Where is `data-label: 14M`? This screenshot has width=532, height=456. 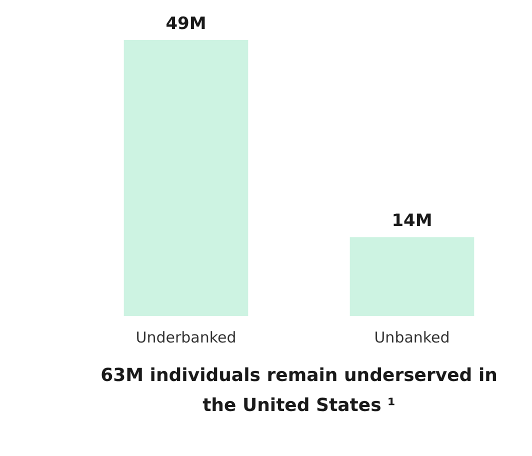
data-label: 14M is located at coordinates (412, 221).